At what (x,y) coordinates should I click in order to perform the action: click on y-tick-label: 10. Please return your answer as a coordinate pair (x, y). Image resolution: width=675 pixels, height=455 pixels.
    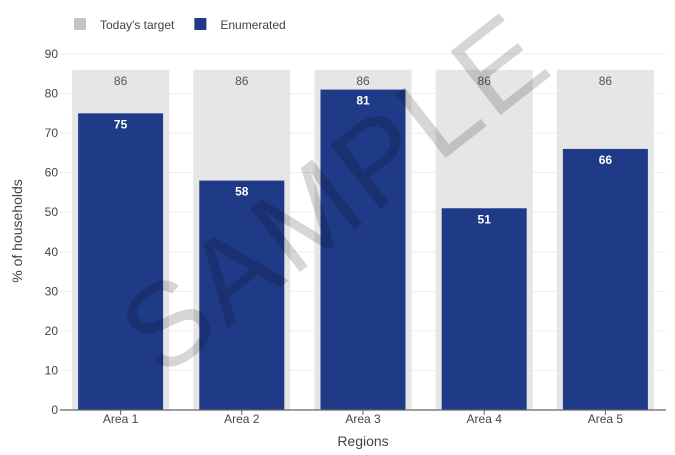
    Looking at the image, I should click on (52, 370).